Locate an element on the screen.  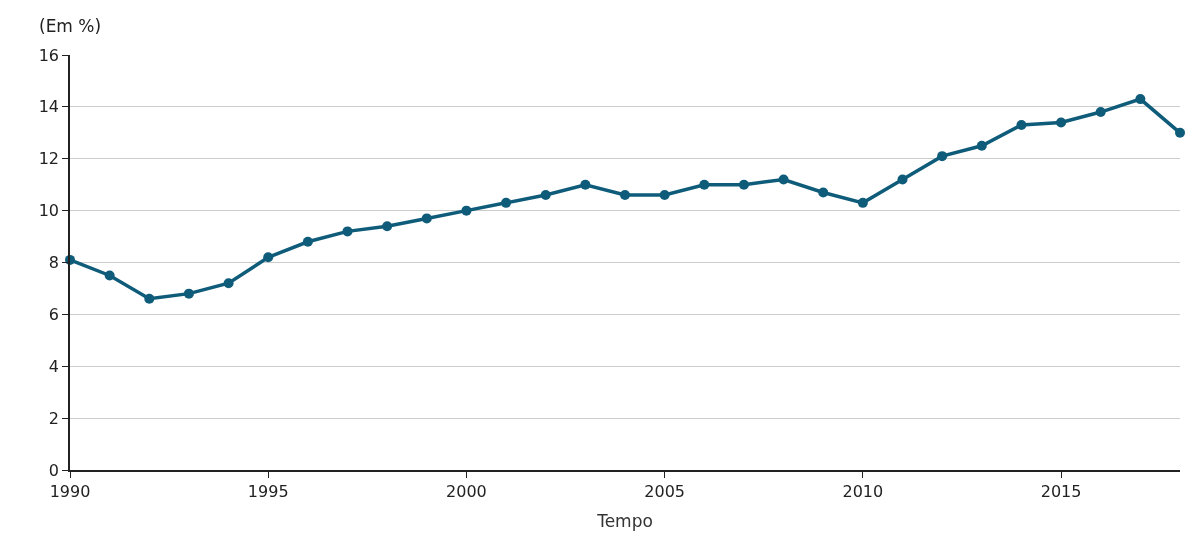
x-tick-label: 1990 is located at coordinates (70, 491).